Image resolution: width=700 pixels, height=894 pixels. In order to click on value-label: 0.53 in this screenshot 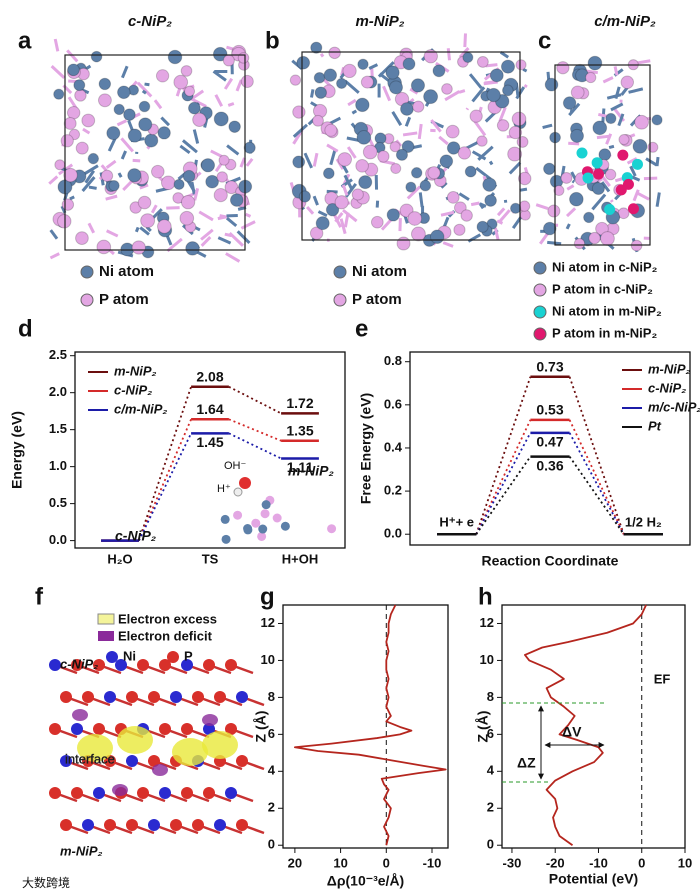, I will do `click(549, 410)`.